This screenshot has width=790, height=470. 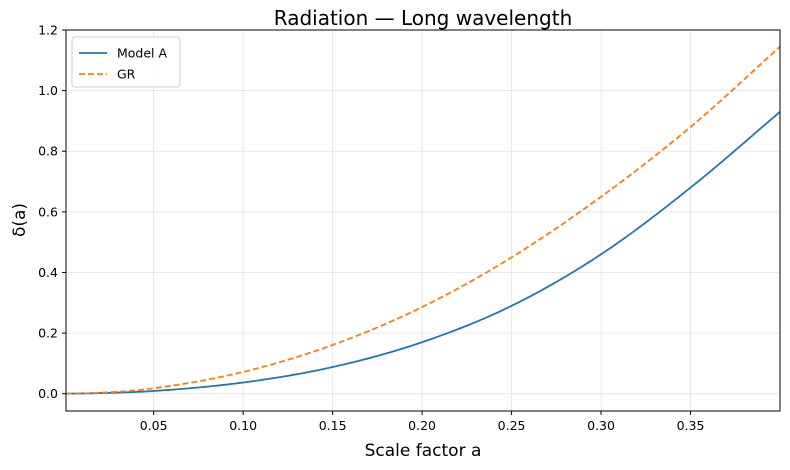 What do you see at coordinates (48, 333) in the screenshot?
I see `y-tick-label: 0.2` at bounding box center [48, 333].